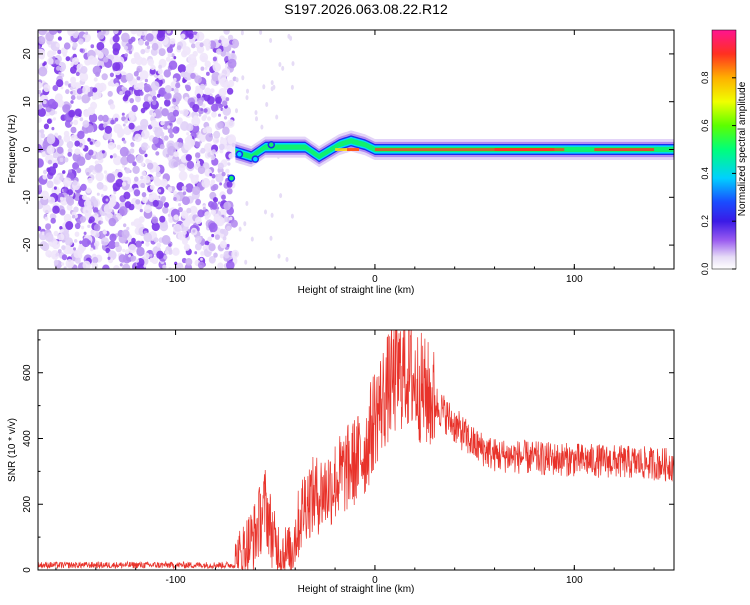 This screenshot has height=605, width=750. What do you see at coordinates (27, 503) in the screenshot?
I see `snr-ytick-label: 200` at bounding box center [27, 503].